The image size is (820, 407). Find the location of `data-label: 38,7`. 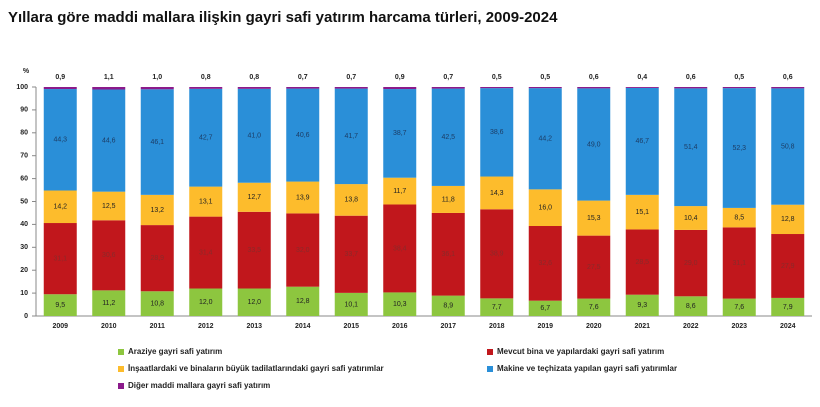

data-label: 38,7 is located at coordinates (400, 133).